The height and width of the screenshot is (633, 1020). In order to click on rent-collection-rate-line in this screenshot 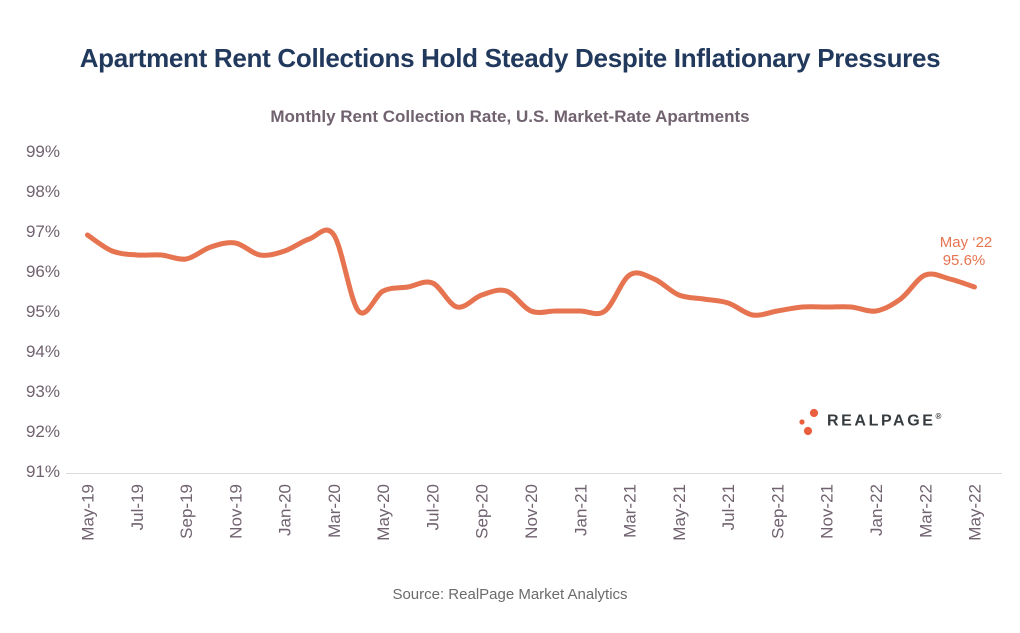, I will do `click(531, 272)`.